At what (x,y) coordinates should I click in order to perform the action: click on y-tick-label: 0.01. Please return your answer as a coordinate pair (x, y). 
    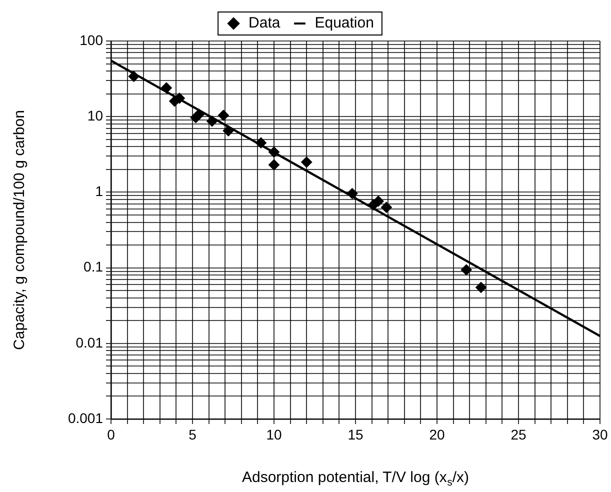
    Looking at the image, I should click on (90, 342).